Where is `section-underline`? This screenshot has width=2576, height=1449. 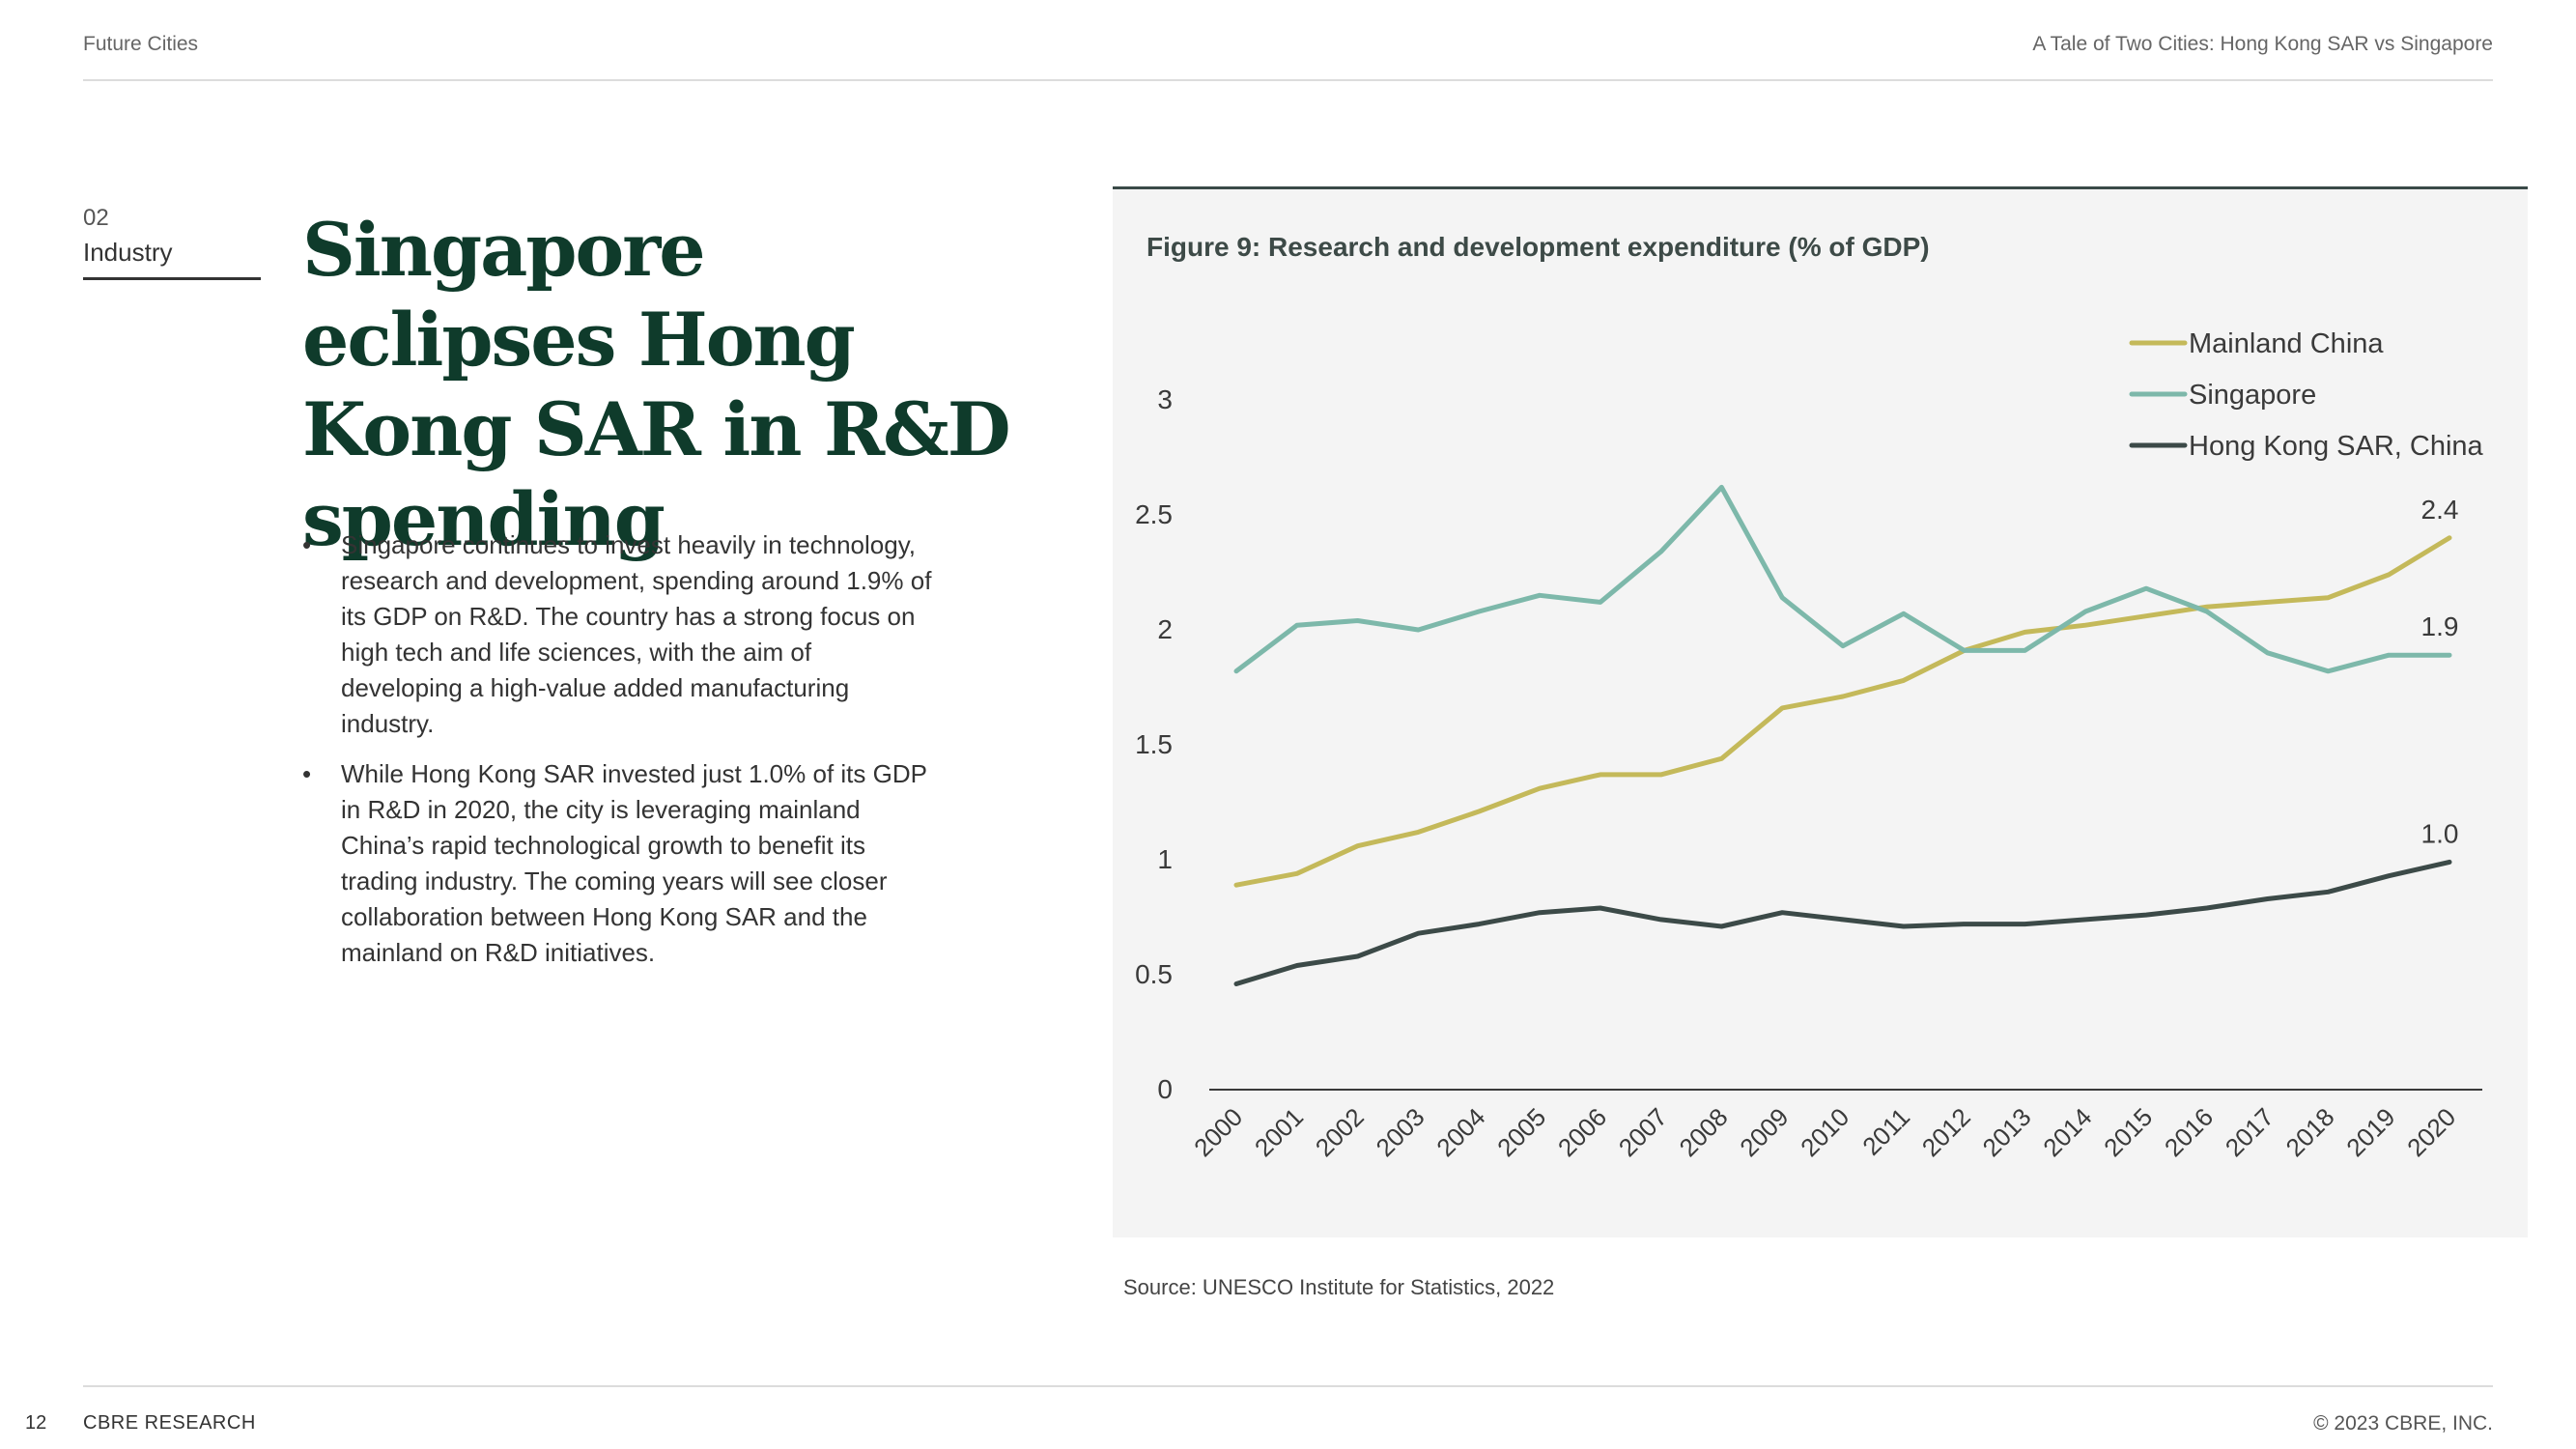
section-underline is located at coordinates (172, 278).